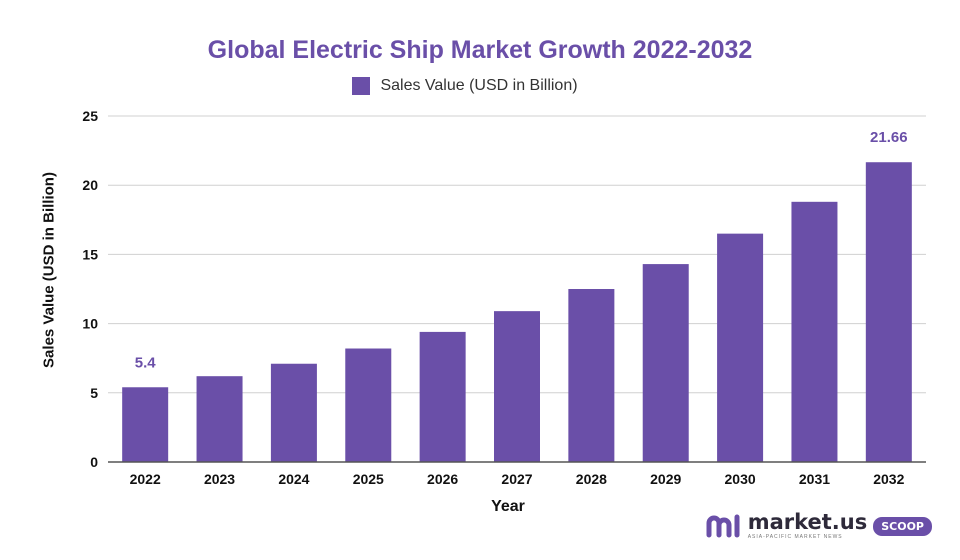 This screenshot has width=960, height=560. I want to click on market-us-logo-icon, so click(723, 526).